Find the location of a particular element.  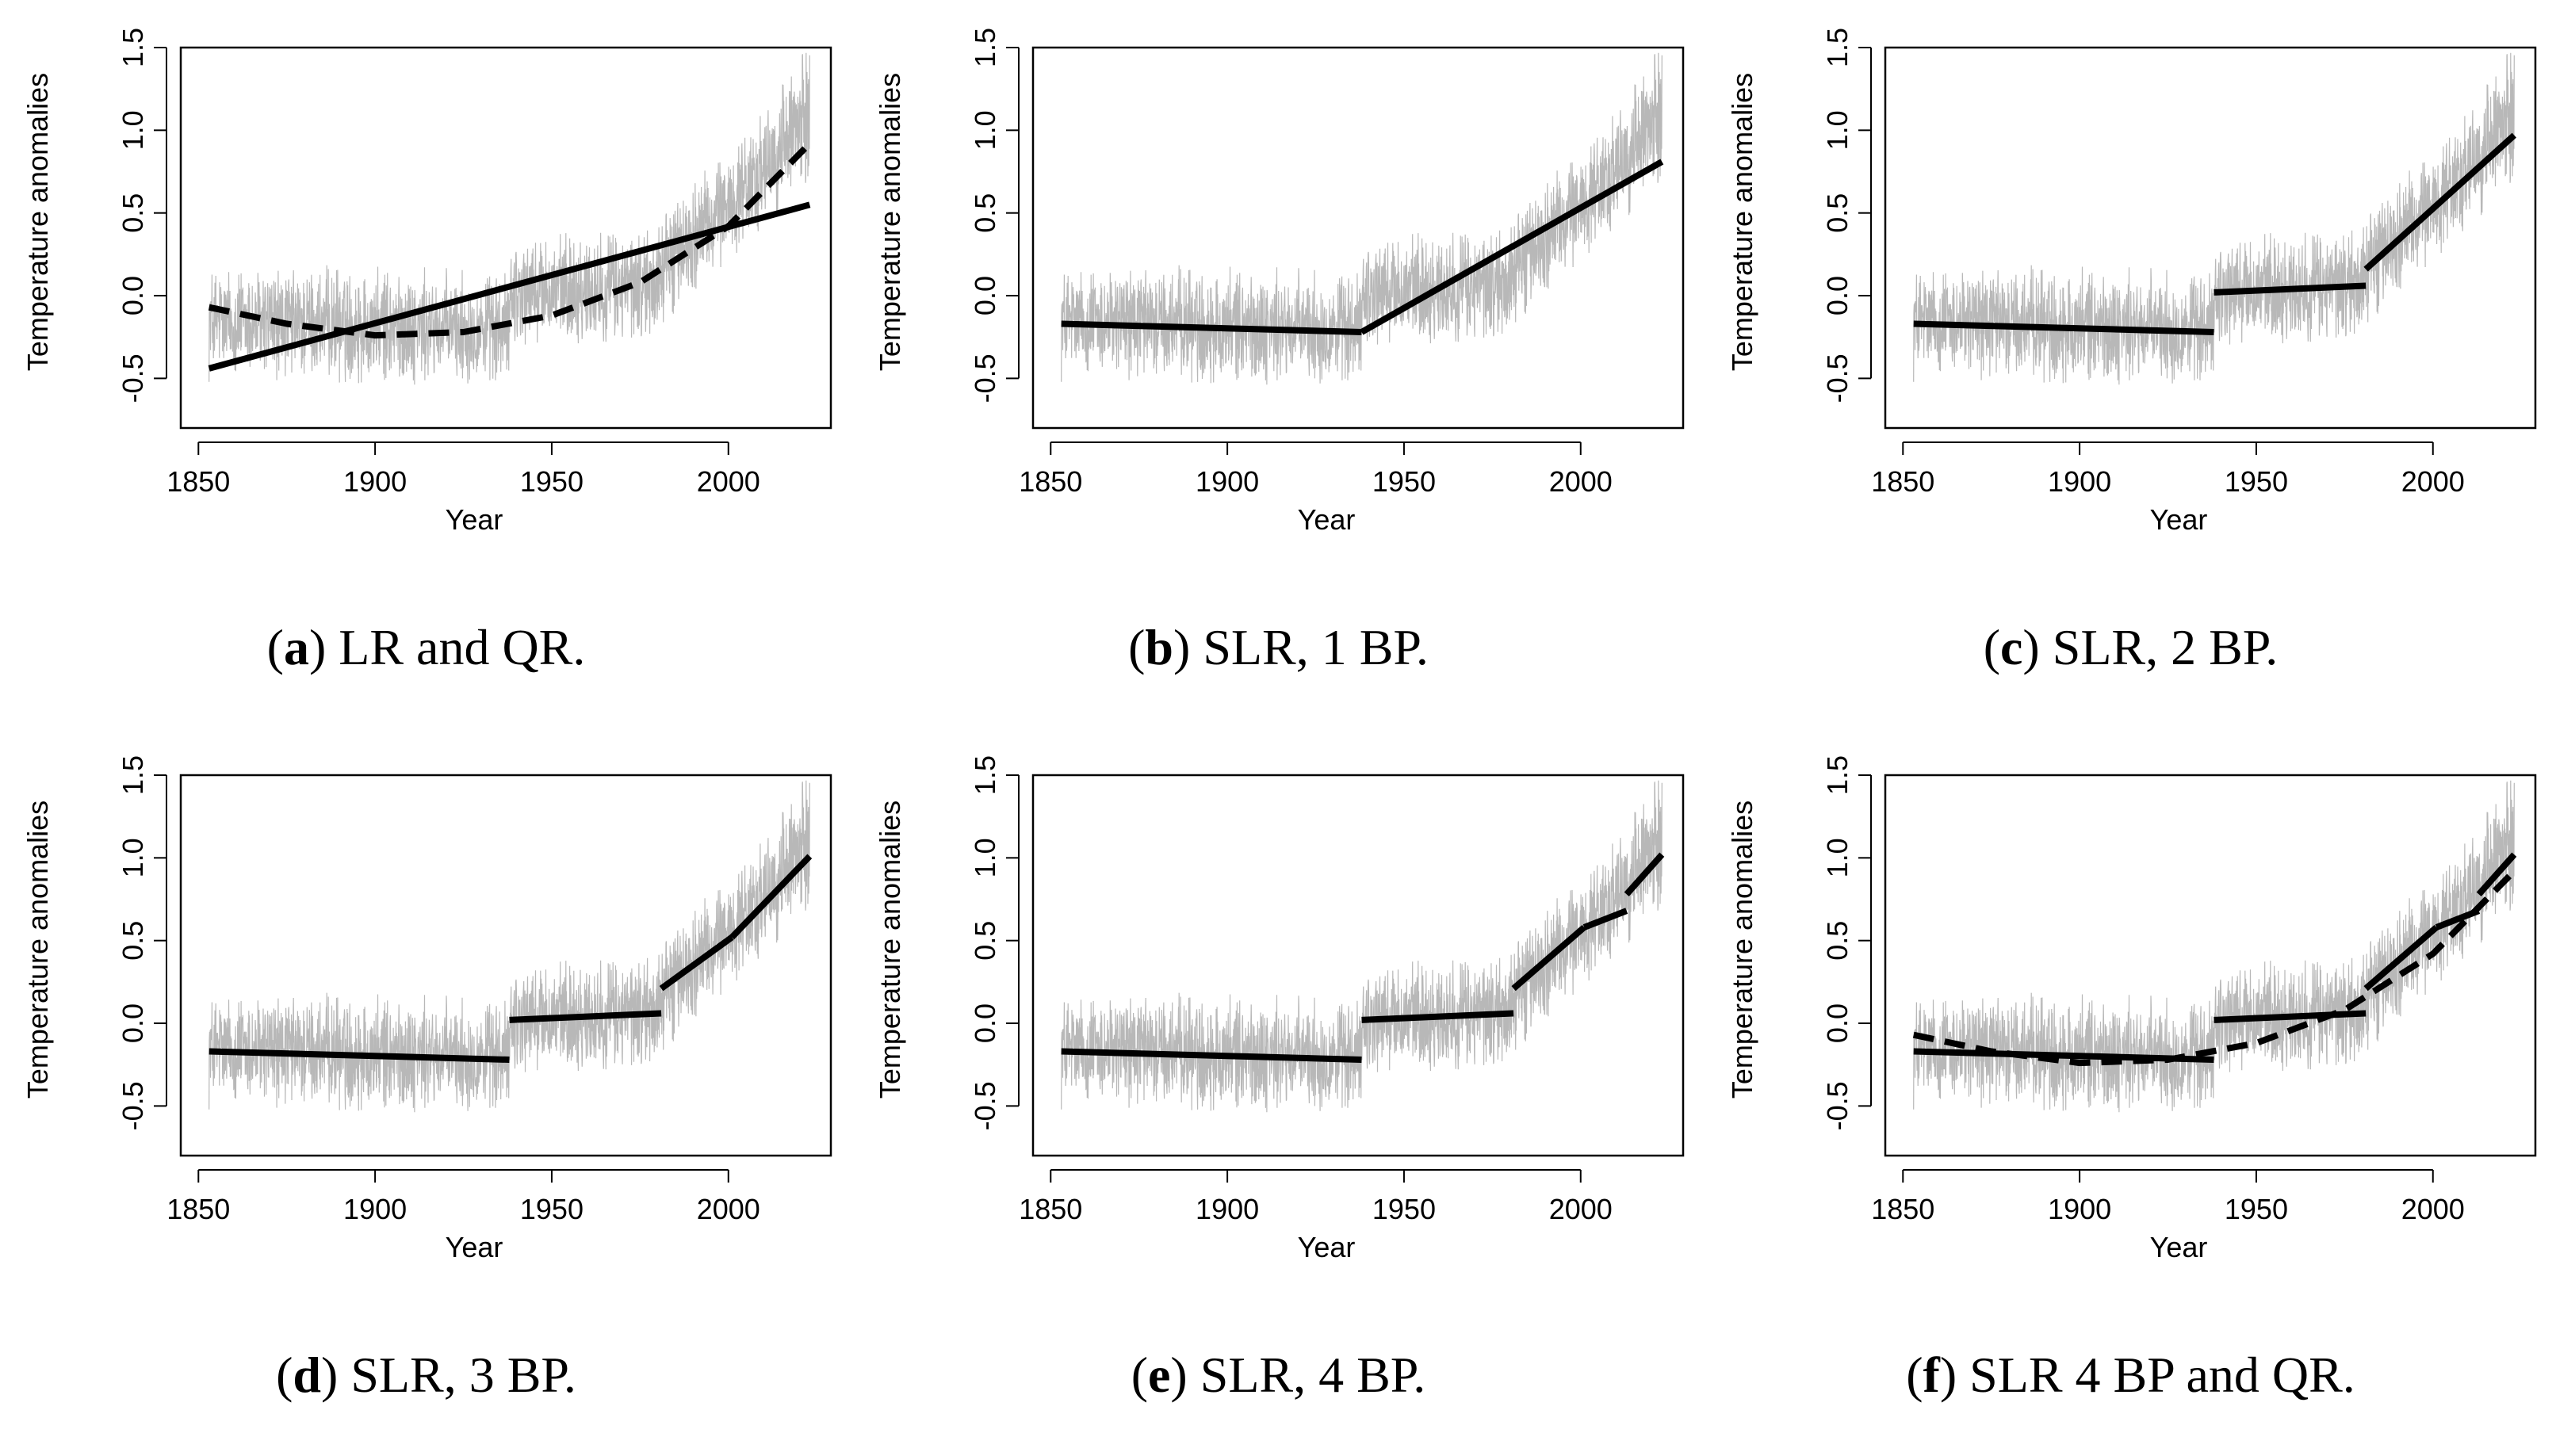

panel-caption: (a) LR and QR. is located at coordinates (426, 647).